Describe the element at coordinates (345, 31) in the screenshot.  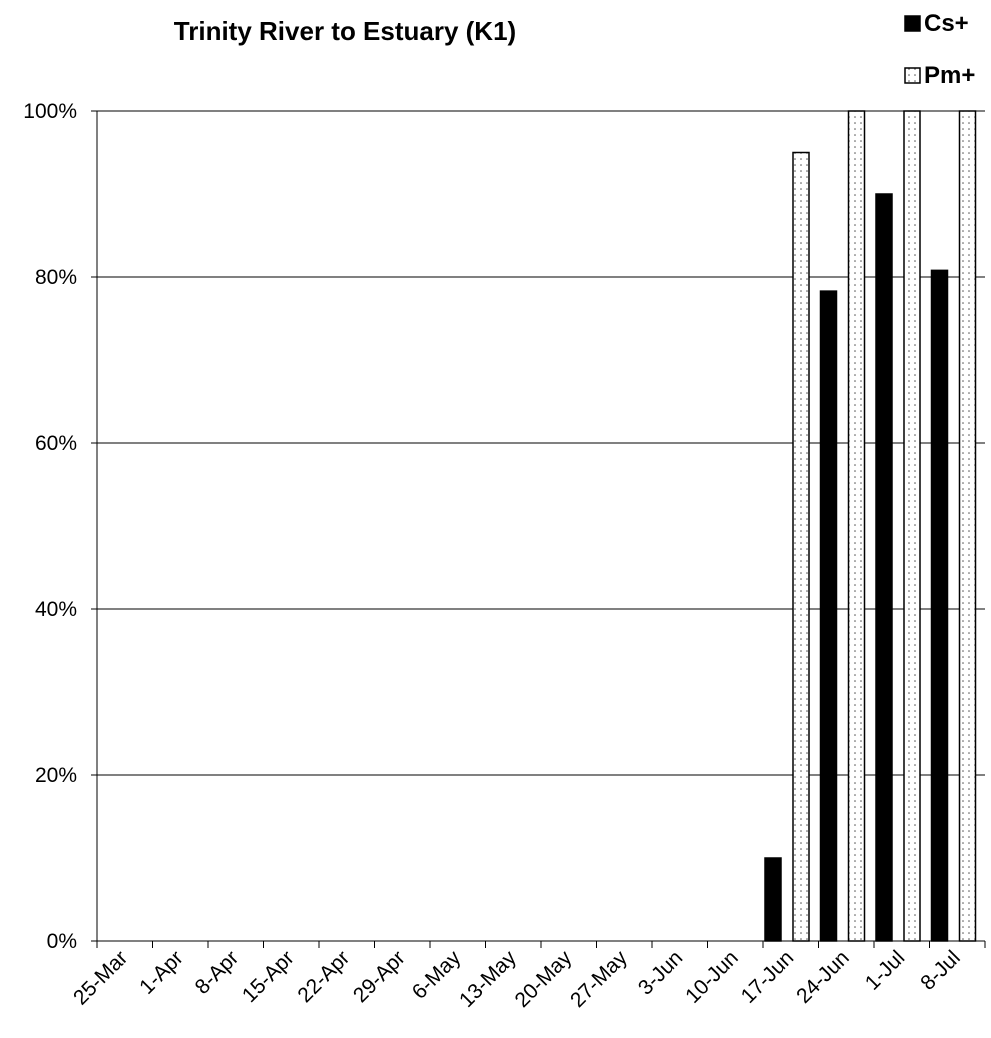
I see `chart-title: Trinity River to Estuary (K1)` at that location.